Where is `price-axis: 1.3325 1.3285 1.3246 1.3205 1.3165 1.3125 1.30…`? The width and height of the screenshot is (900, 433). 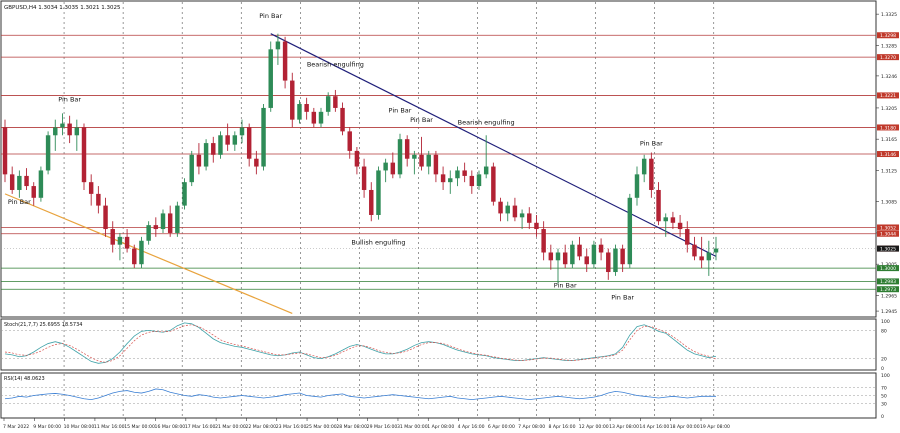 price-axis: 1.3325 1.3285 1.3246 1.3205 1.3165 1.3125 1.30… is located at coordinates (887, 163).